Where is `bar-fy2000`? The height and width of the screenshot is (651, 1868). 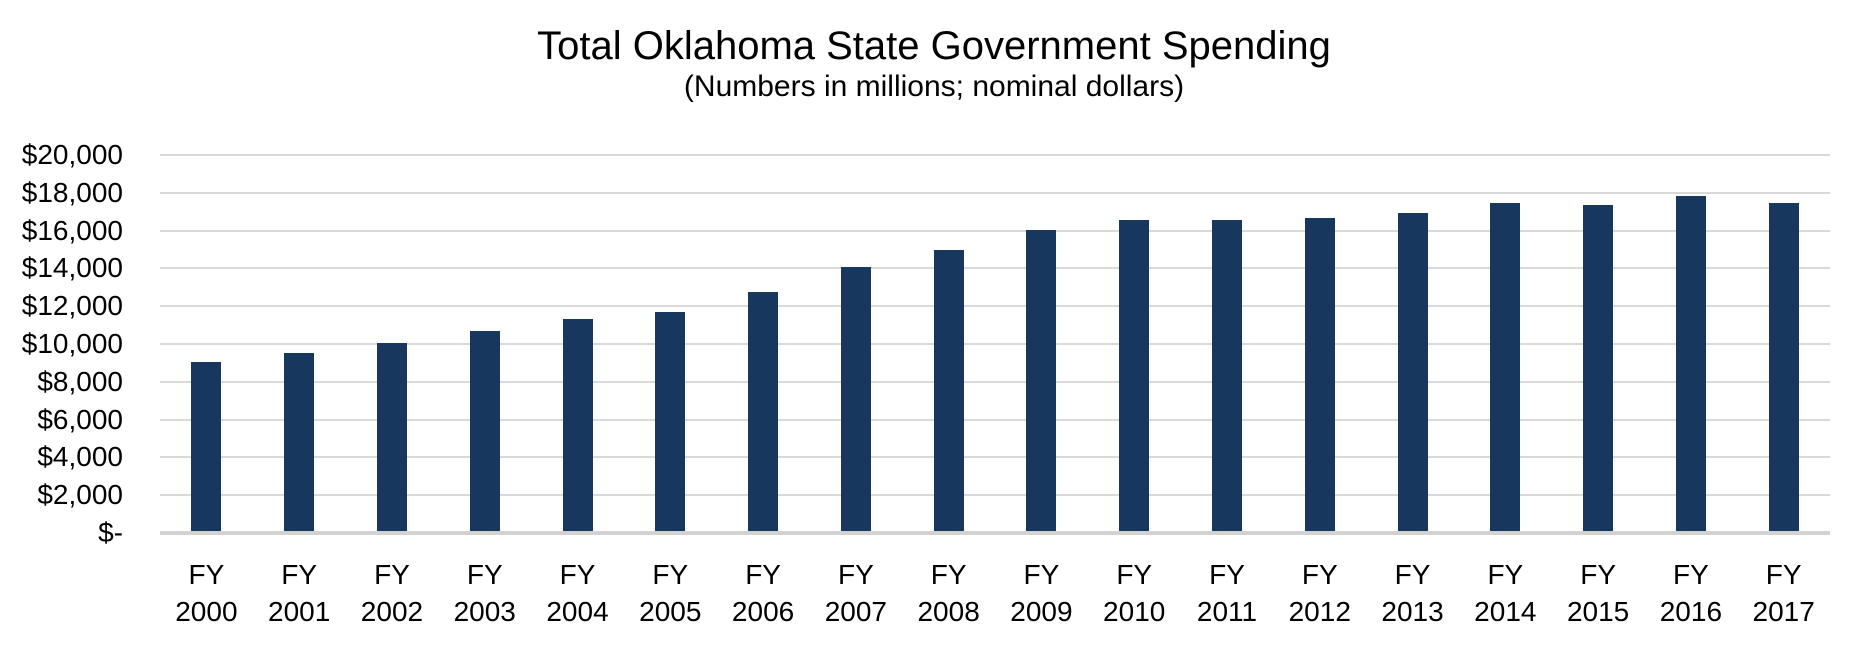
bar-fy2000 is located at coordinates (206, 447).